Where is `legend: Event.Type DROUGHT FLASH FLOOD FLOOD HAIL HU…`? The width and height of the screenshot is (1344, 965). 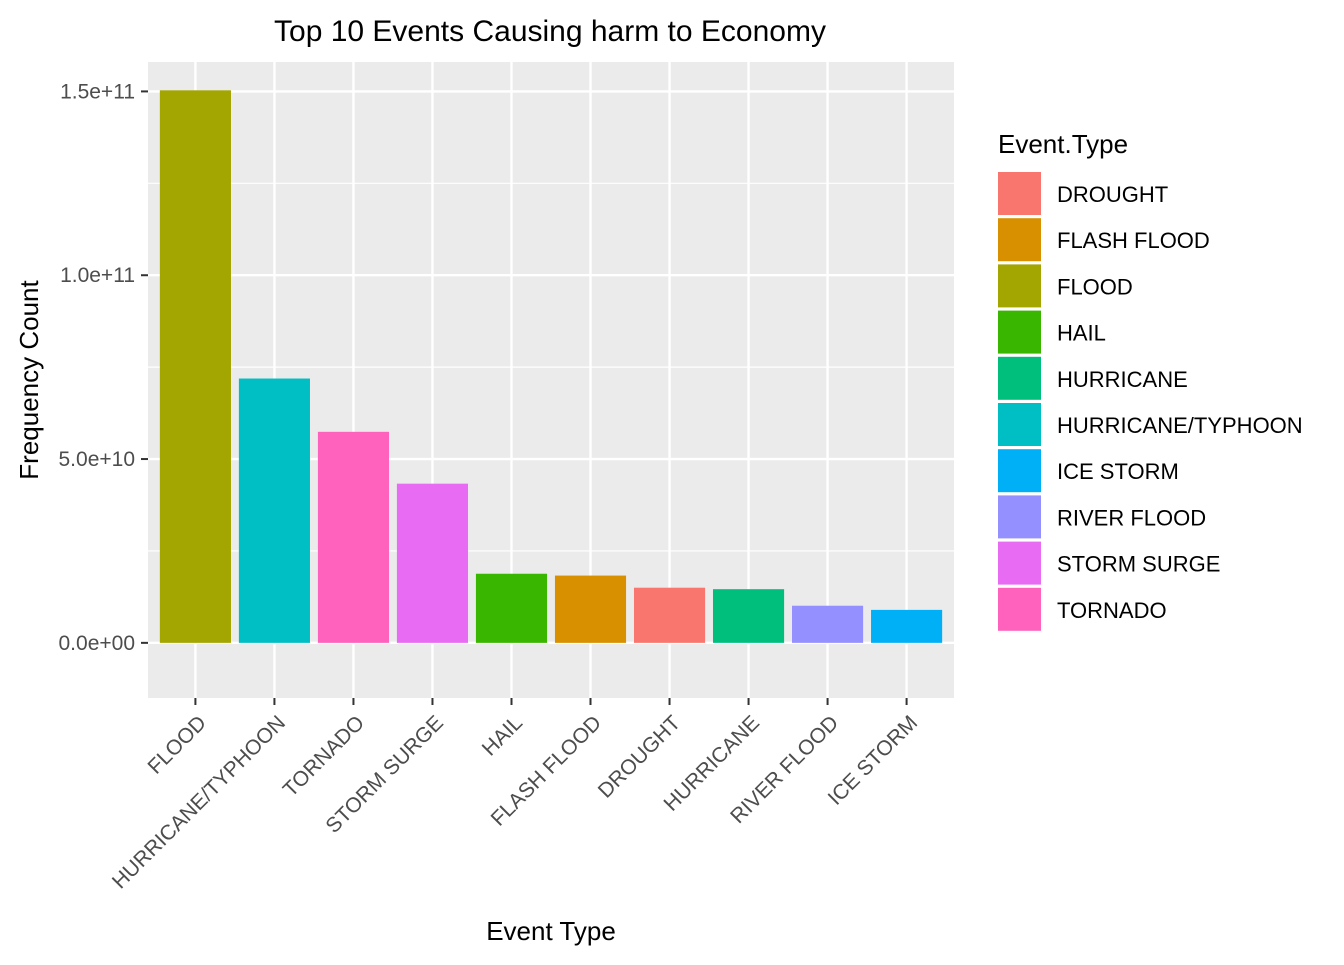
legend: Event.Type DROUGHT FLASH FLOOD FLOOD HAIL HU… is located at coordinates (1150, 380).